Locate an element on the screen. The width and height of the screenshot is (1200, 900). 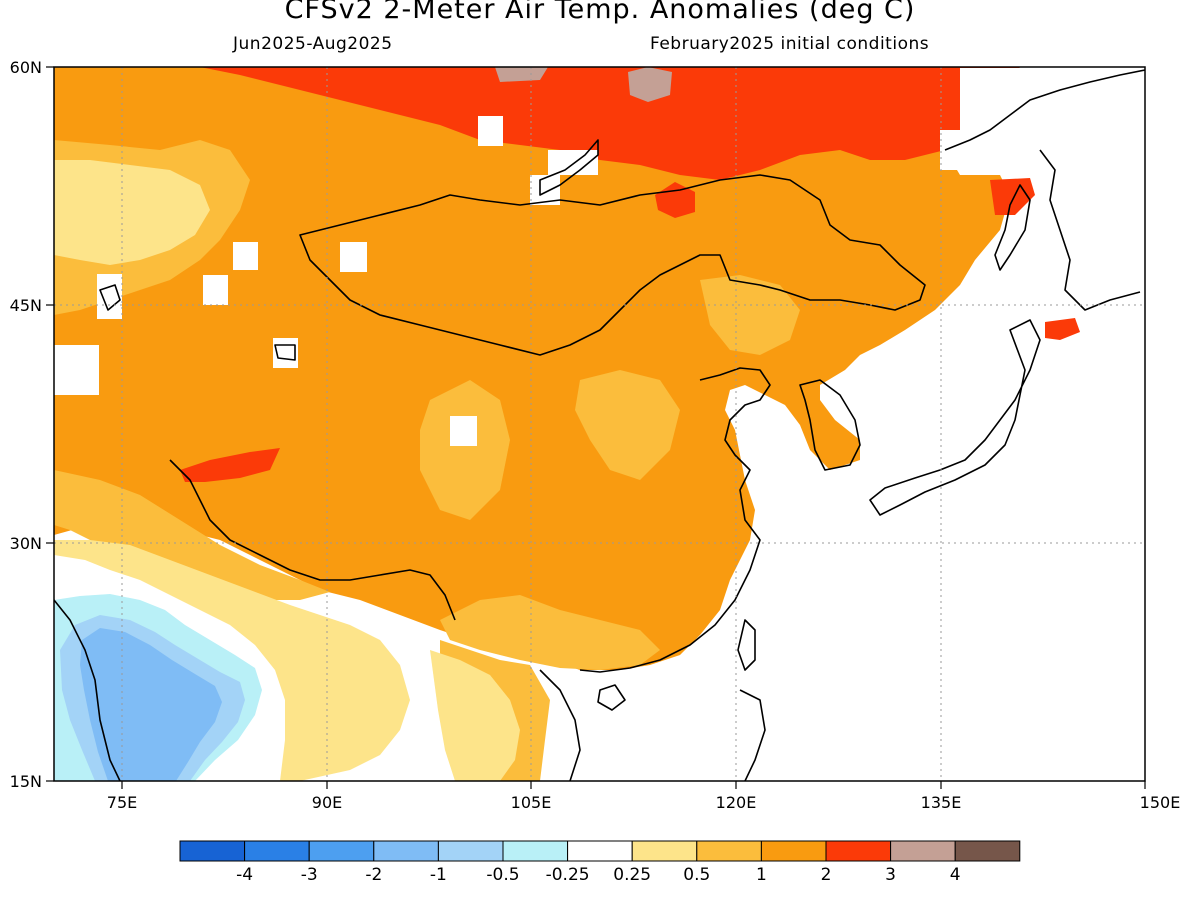
anomaly-fill-2-to-3-siberia-spot is located at coordinates (675, 200).